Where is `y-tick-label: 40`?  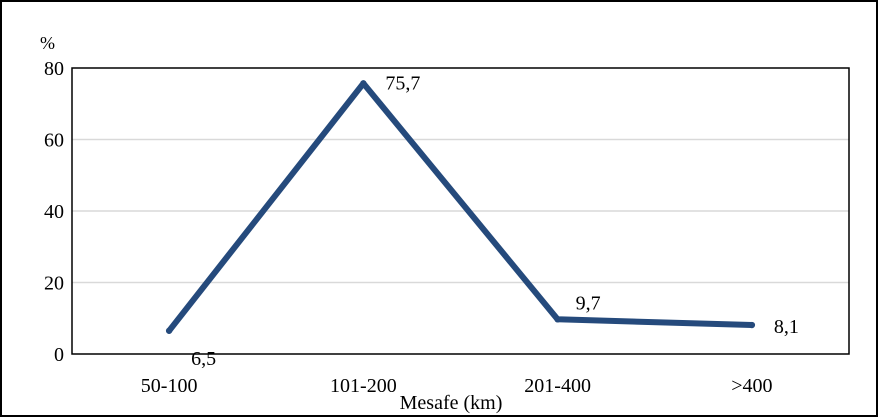 y-tick-label: 40 is located at coordinates (54, 212).